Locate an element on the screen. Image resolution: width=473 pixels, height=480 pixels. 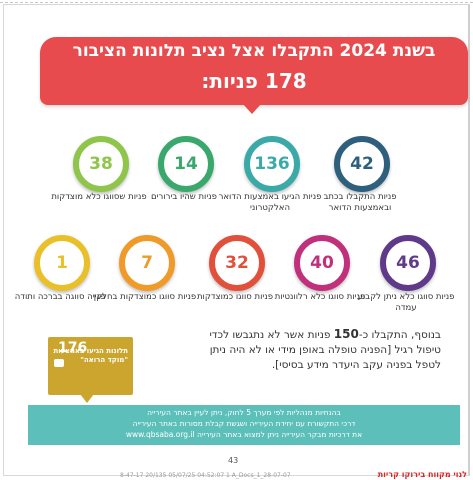
stat-label: פניות הגיעו באמצעות הדואר האלקטרוני is located at coordinates (270, 202).